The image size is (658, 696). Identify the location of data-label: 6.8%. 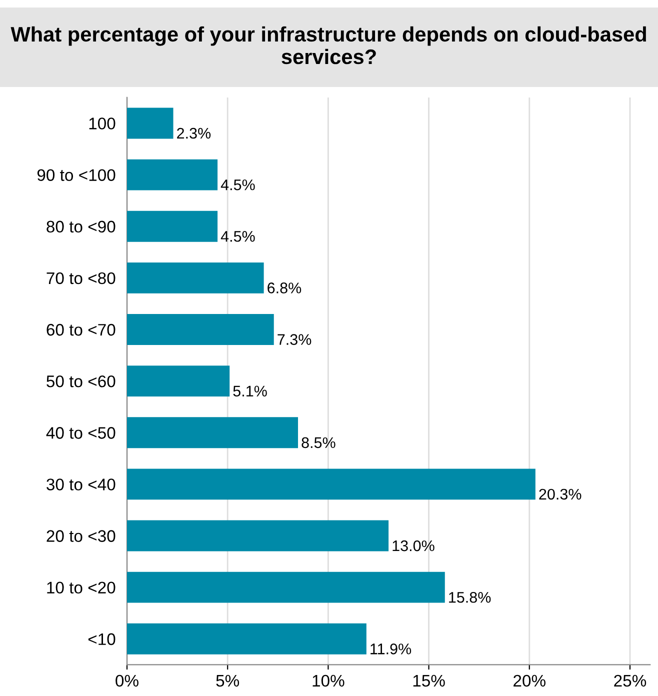
(285, 288).